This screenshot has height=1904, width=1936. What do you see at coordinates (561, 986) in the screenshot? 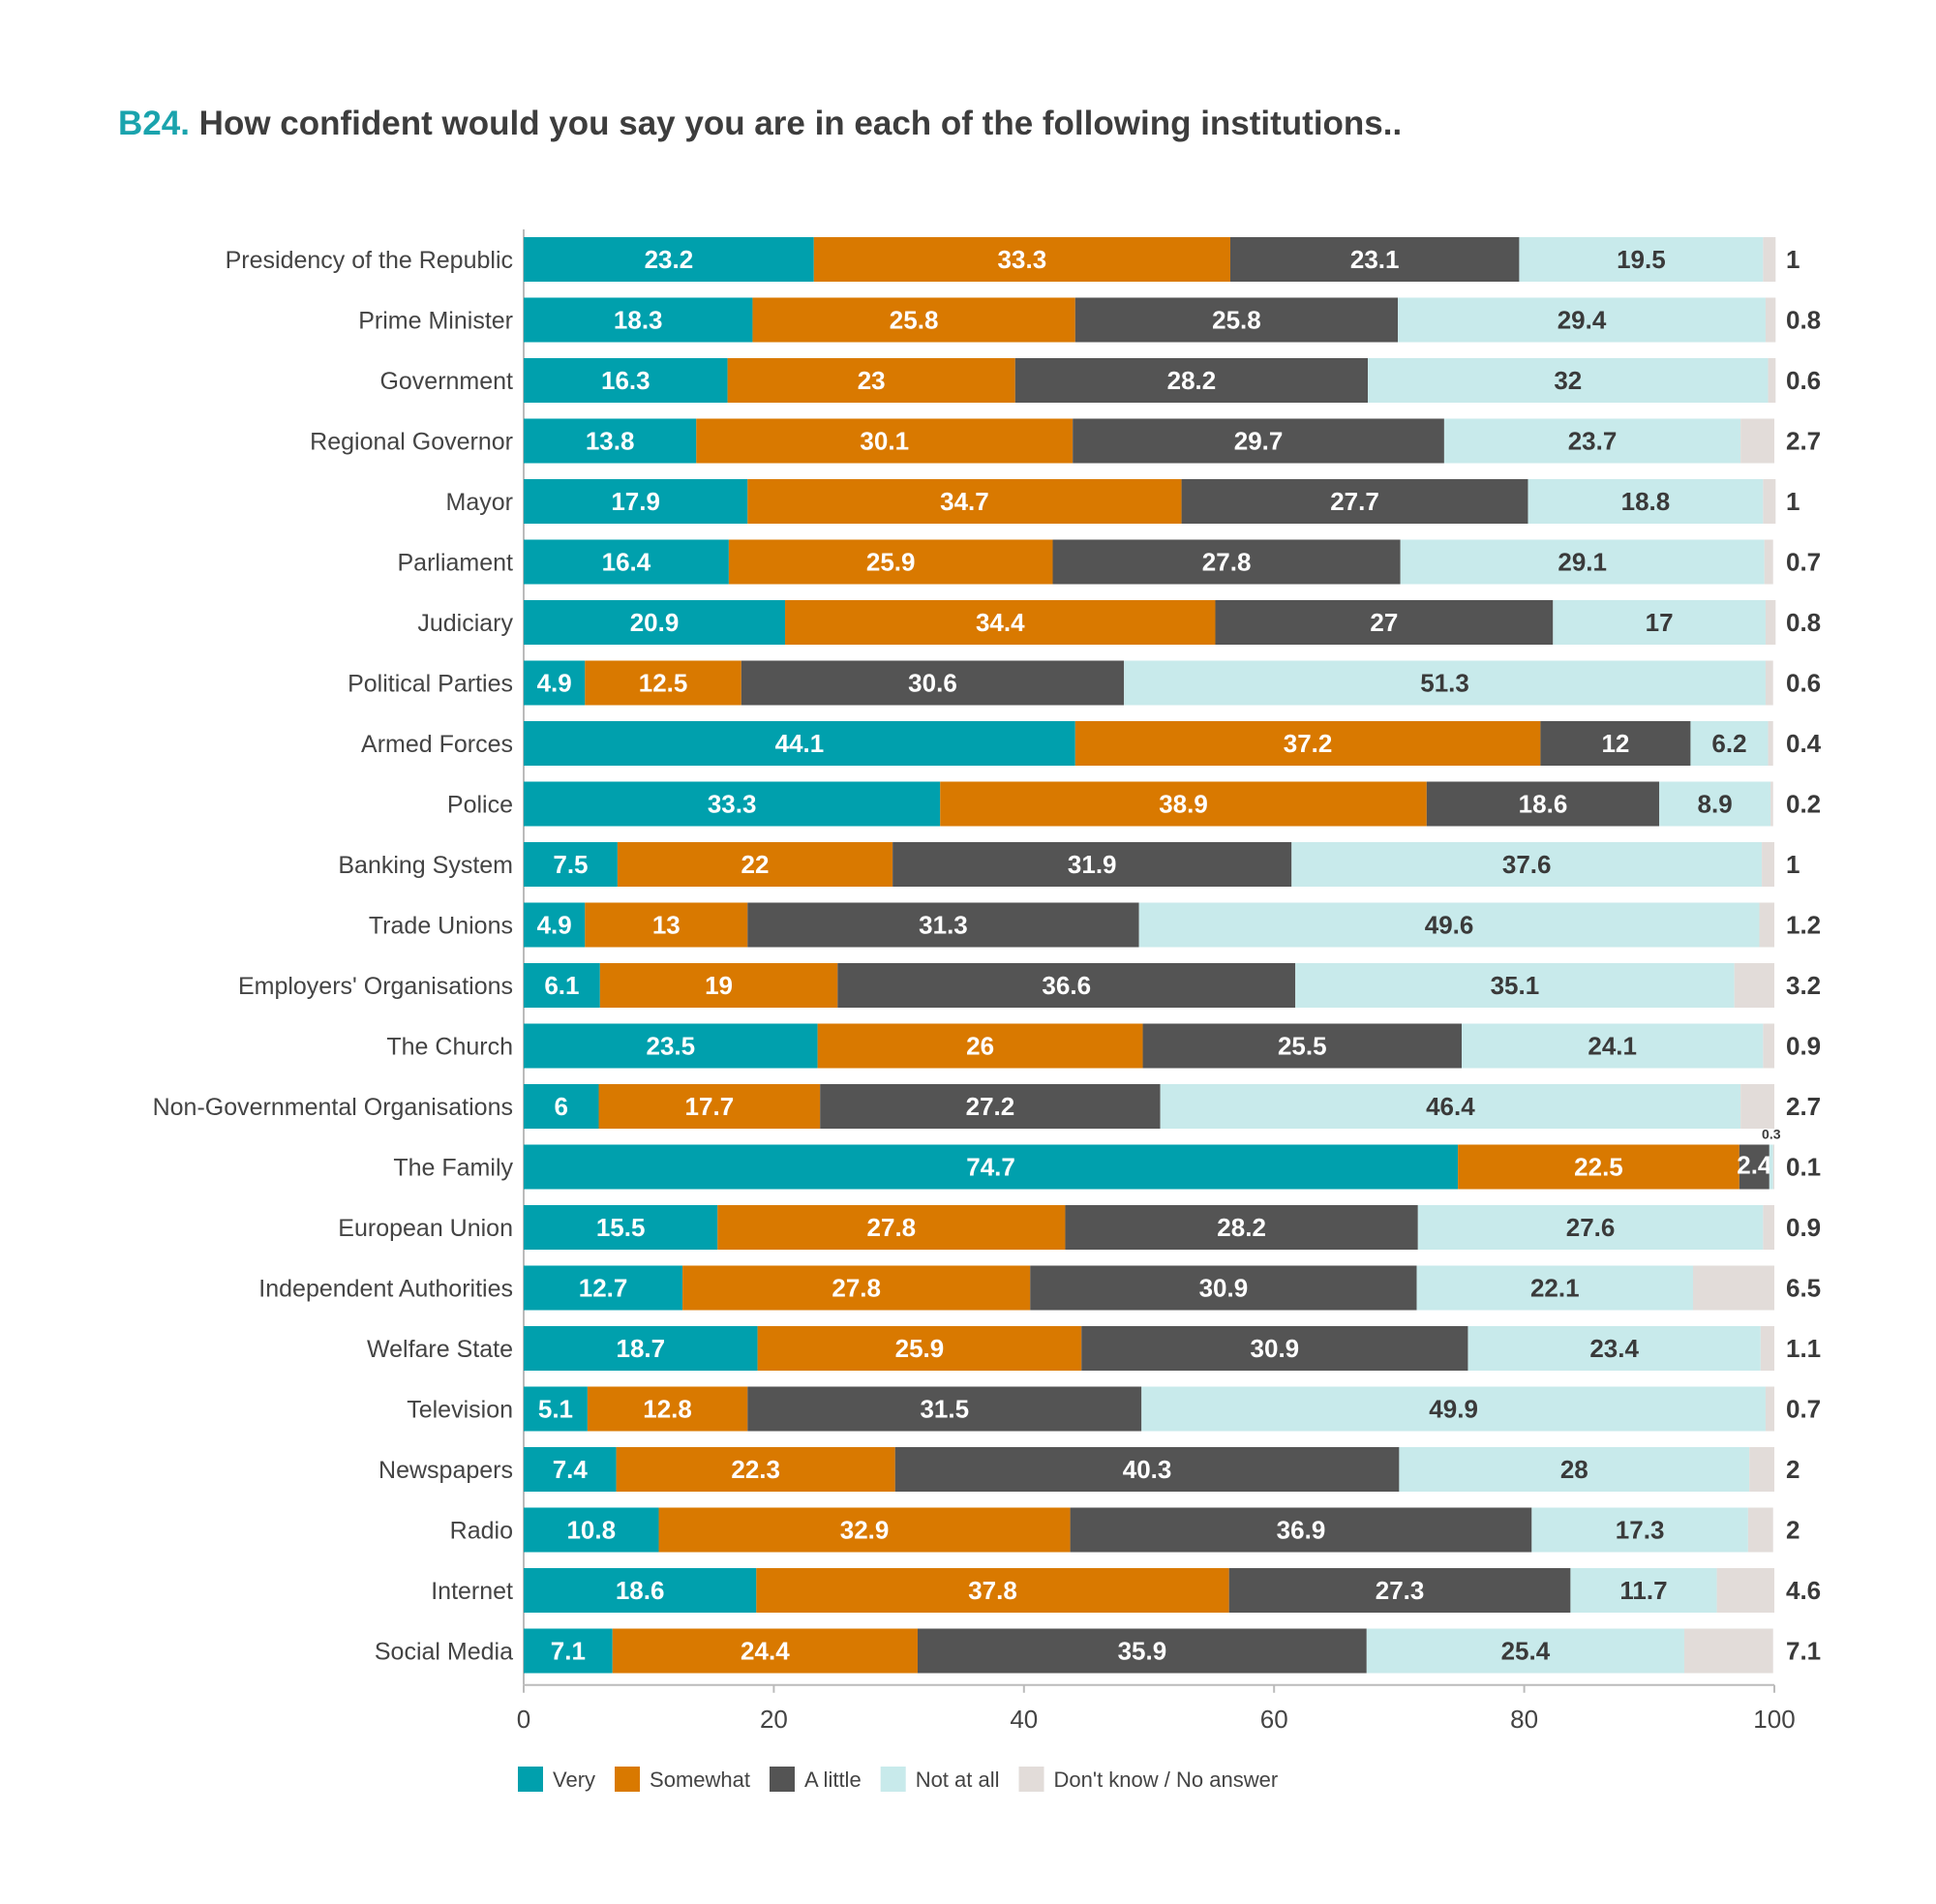
I see `bar-value-label: 6.1` at bounding box center [561, 986].